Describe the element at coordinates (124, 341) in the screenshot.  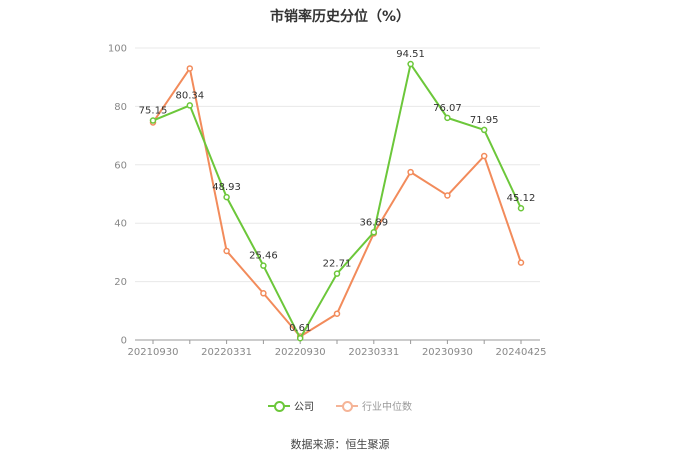
I see `y-tick-label: 0` at that location.